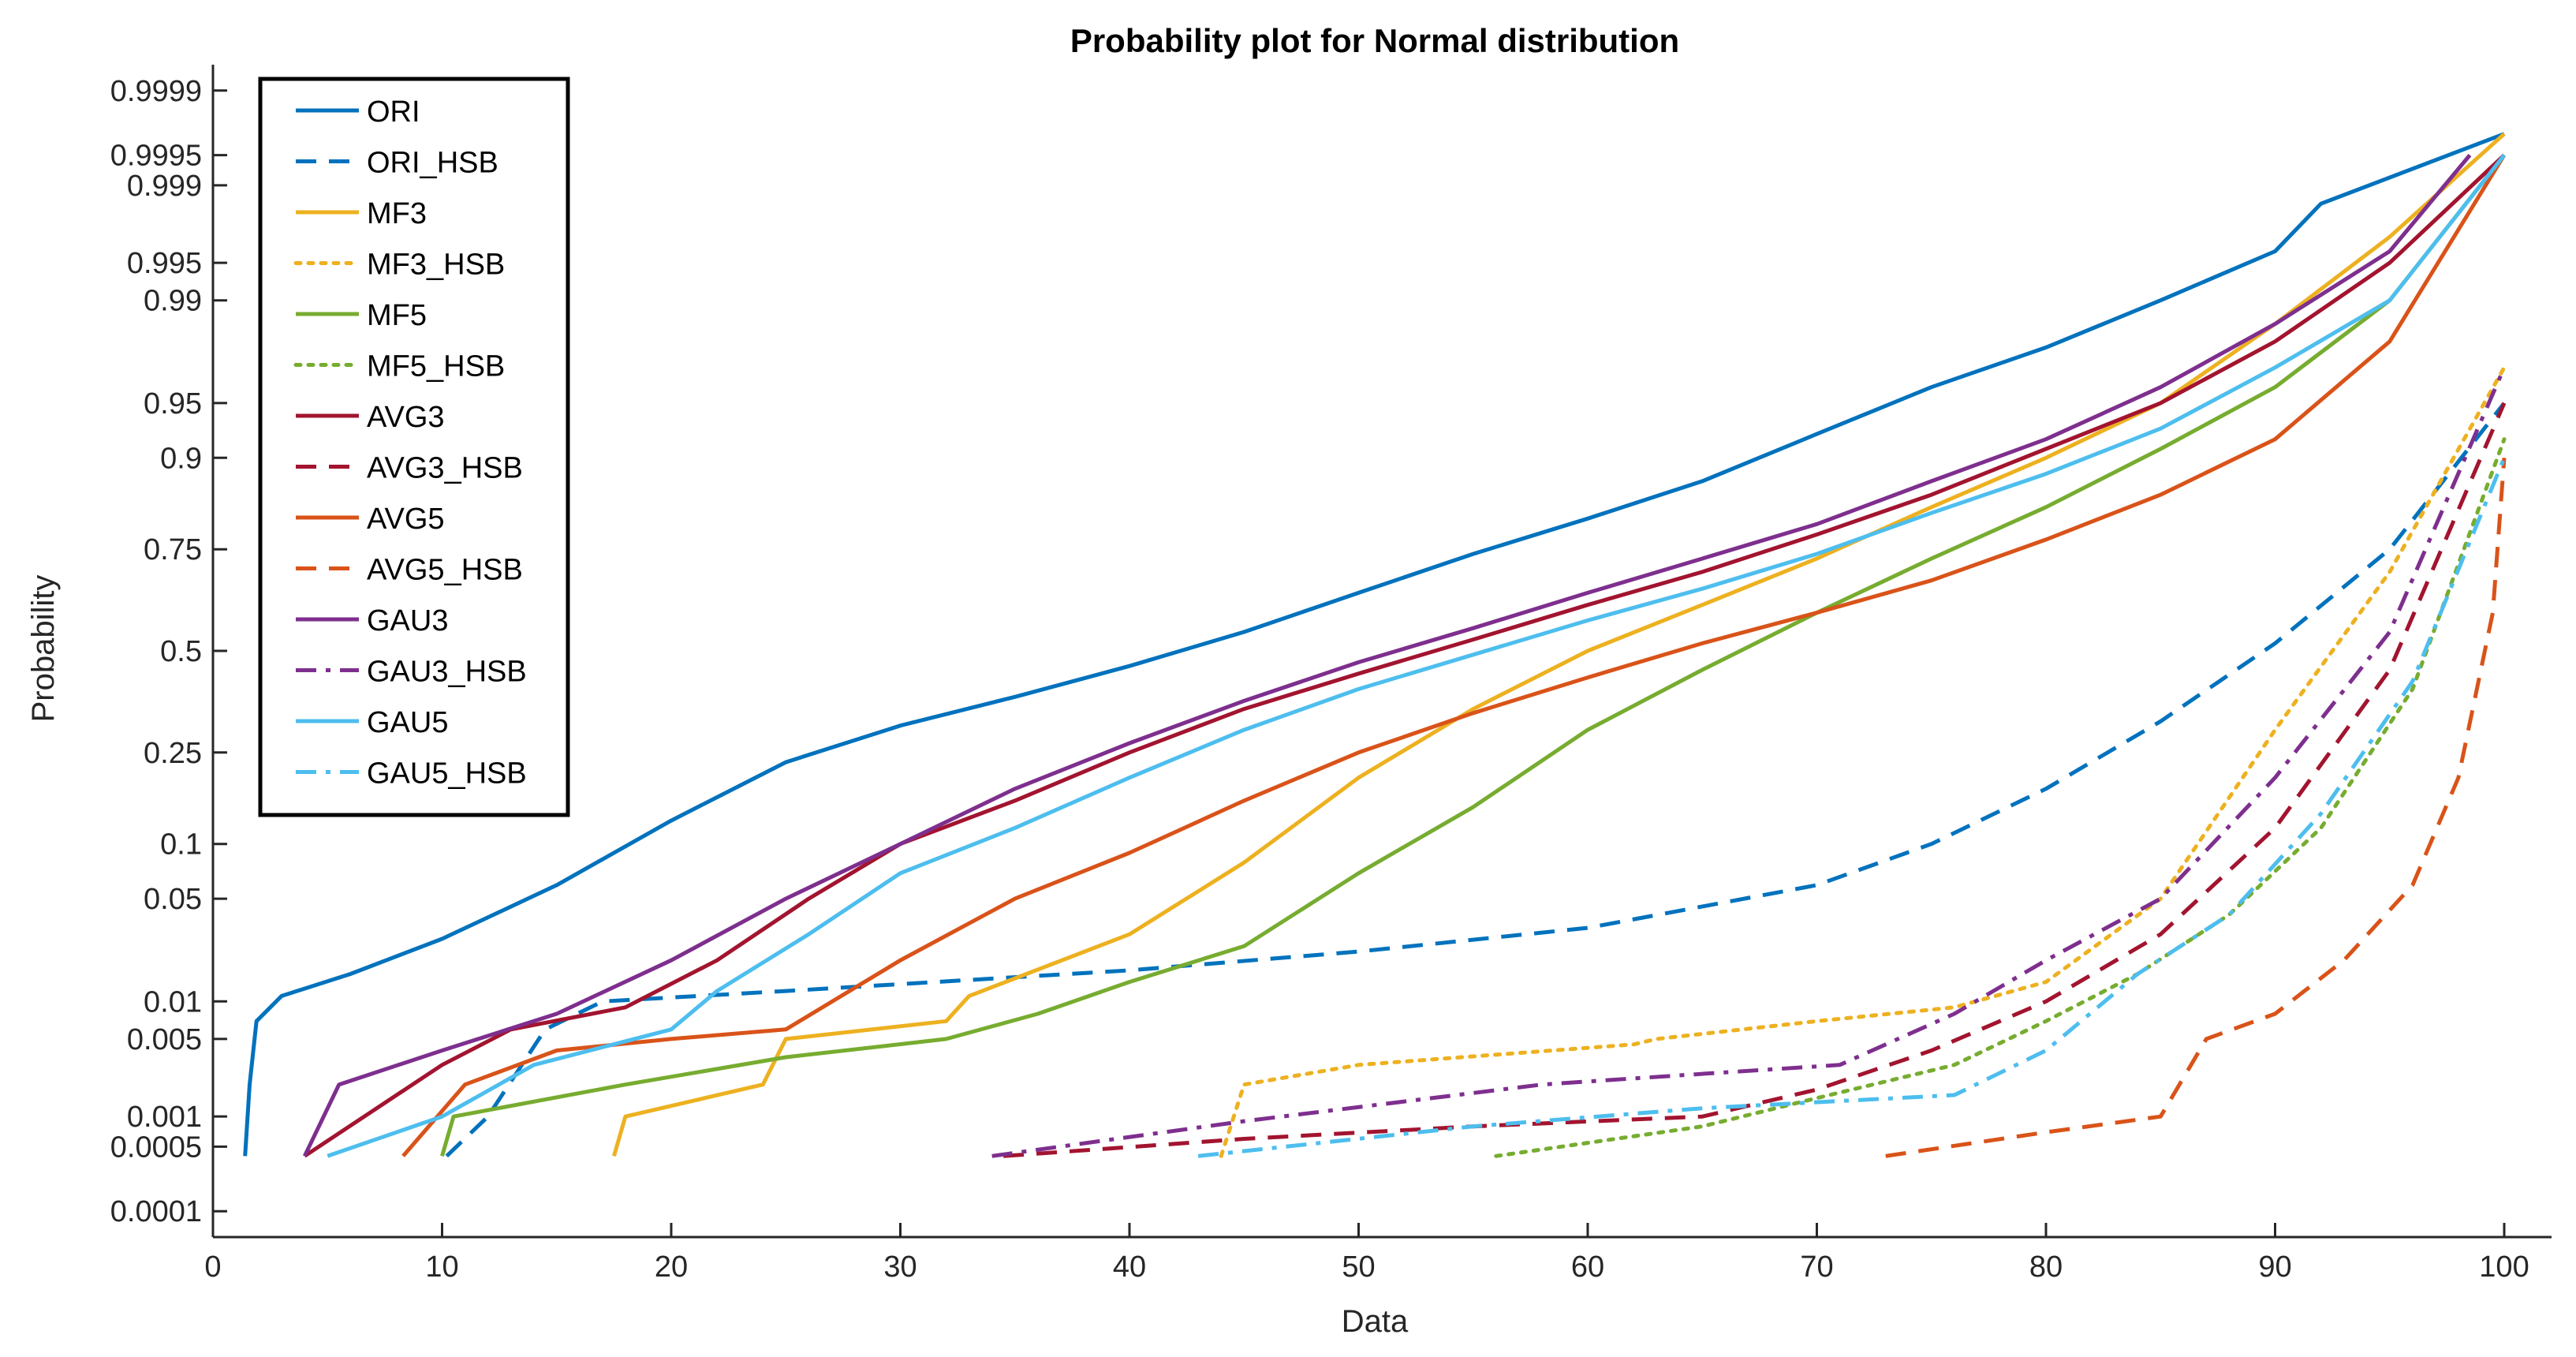 This screenshot has height=1357, width=2576. What do you see at coordinates (393, 112) in the screenshot?
I see `legend-label: ORI` at bounding box center [393, 112].